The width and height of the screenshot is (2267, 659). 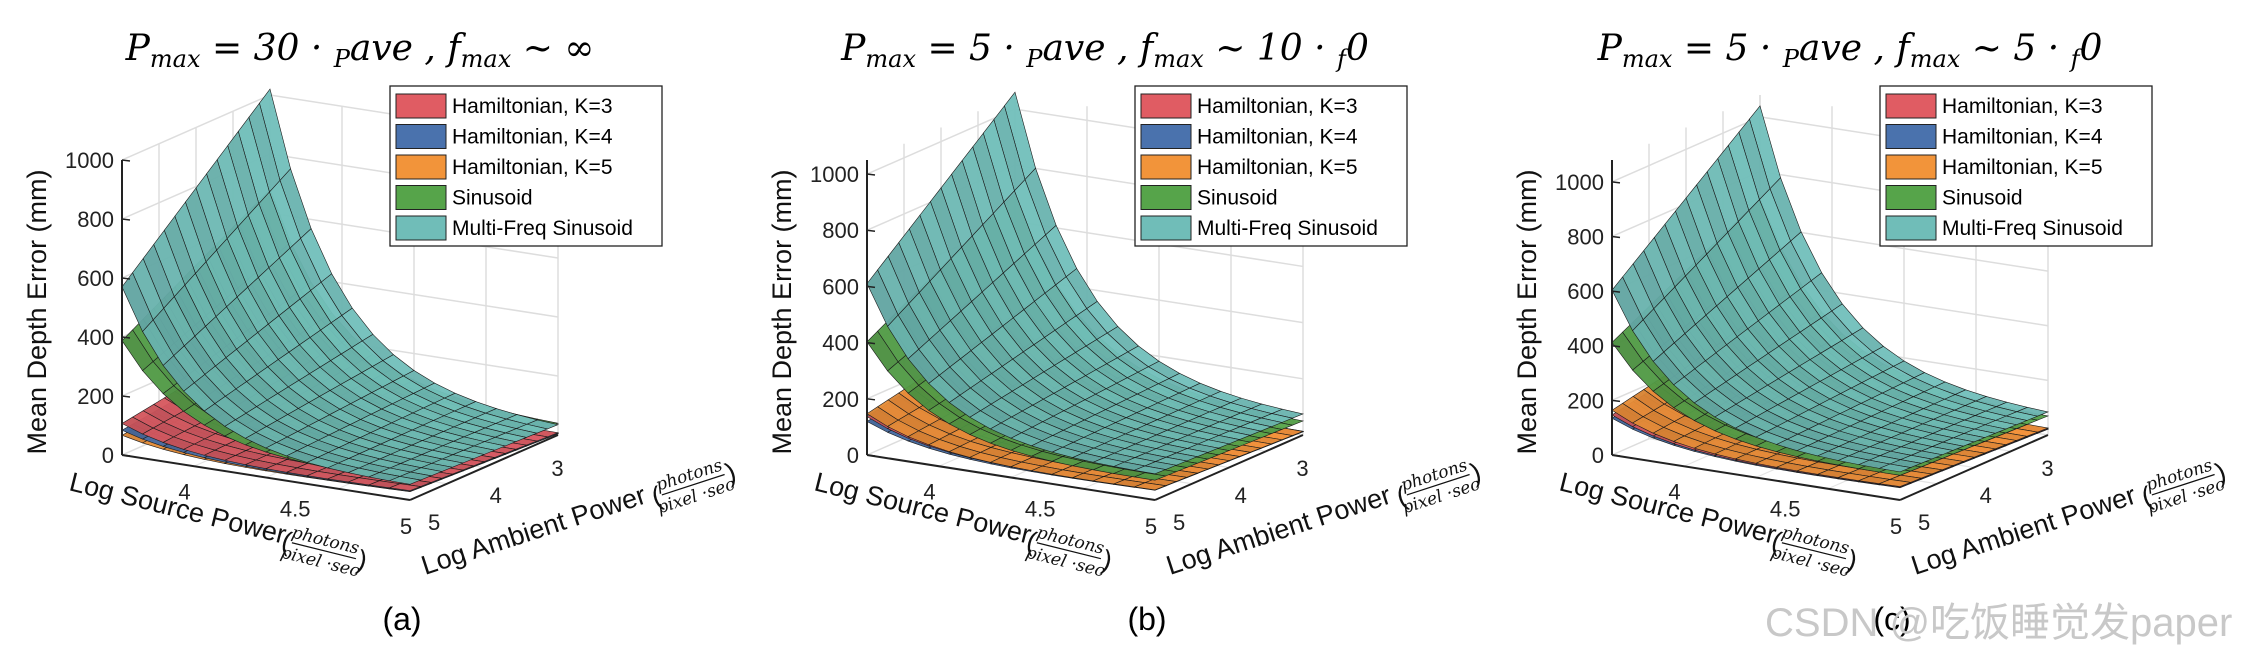 I want to click on x-tick-label: 4, so click(x=1674, y=491).